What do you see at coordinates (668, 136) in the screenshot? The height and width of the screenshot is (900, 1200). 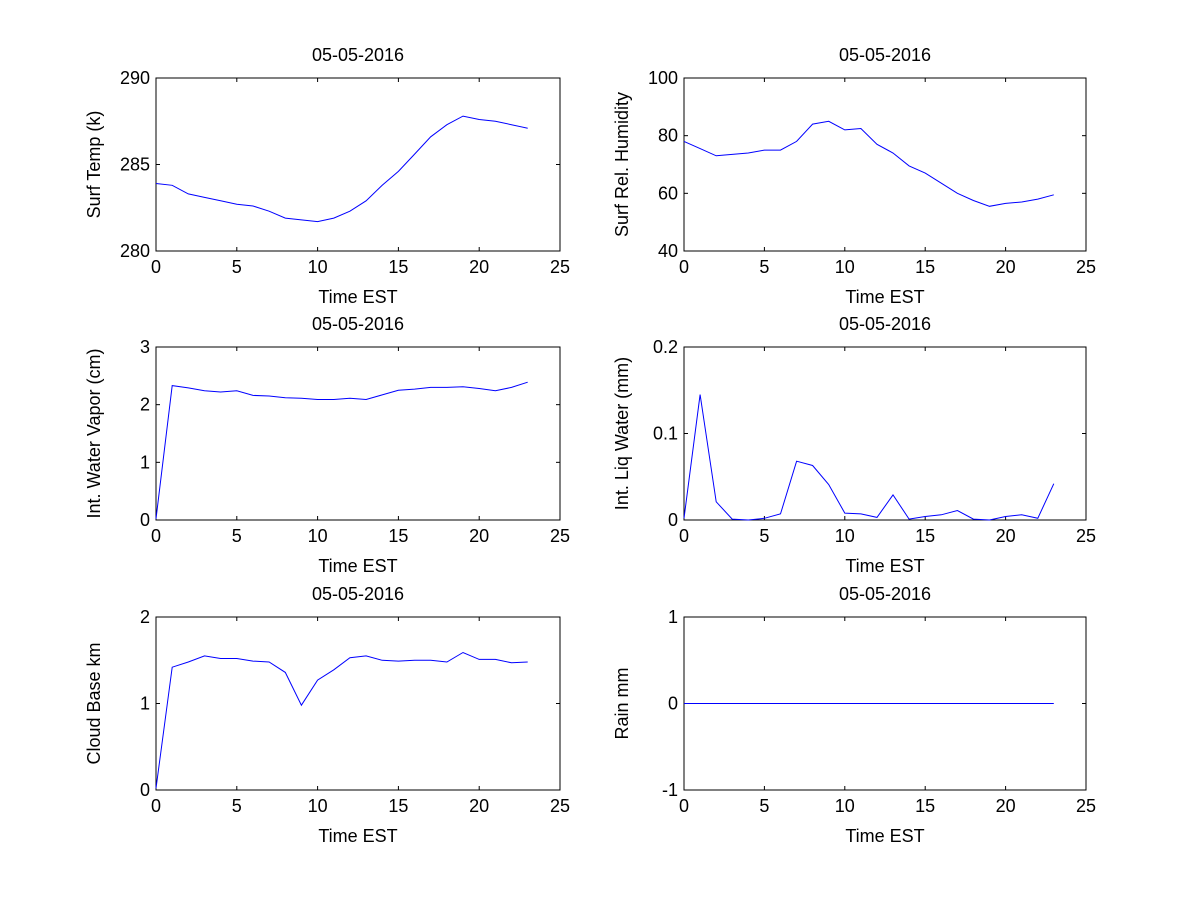 I see `y-tick-label: 80` at bounding box center [668, 136].